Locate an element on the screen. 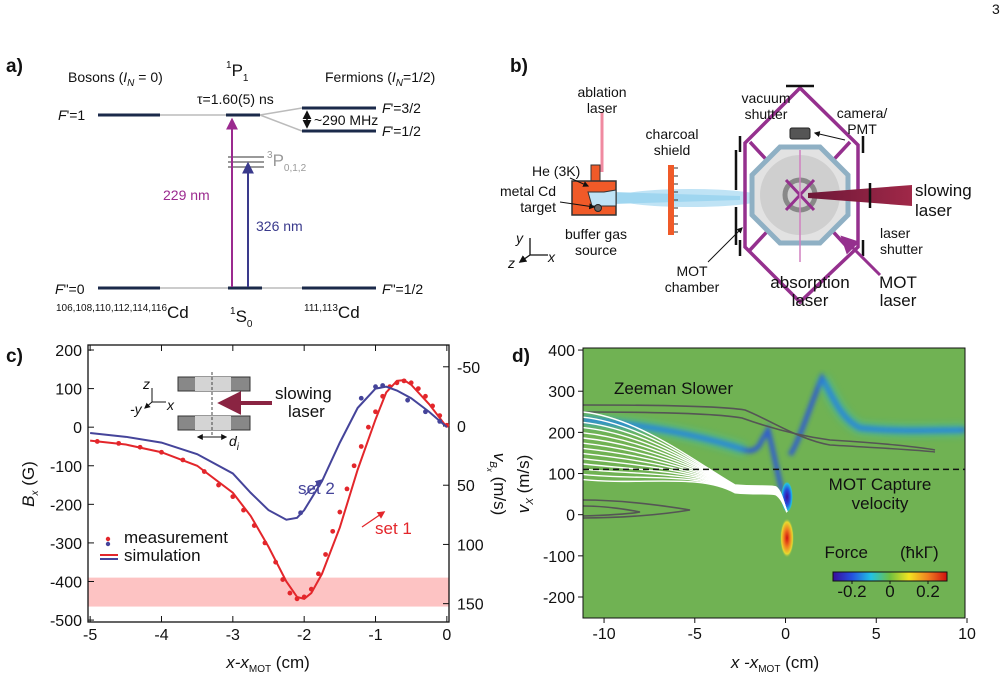 Image resolution: width=1007 pixels, height=681 pixels. y-tick-label: 100 is located at coordinates (561, 475).